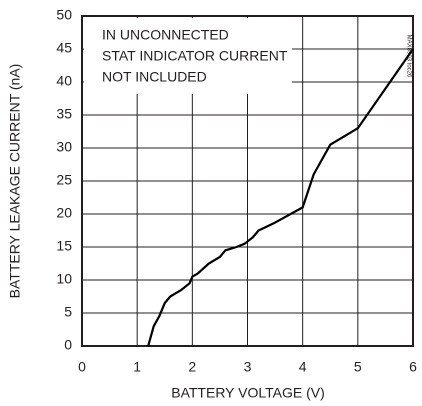 Image resolution: width=422 pixels, height=406 pixels. What do you see at coordinates (82, 367) in the screenshot?
I see `x-tick-label: 0` at bounding box center [82, 367].